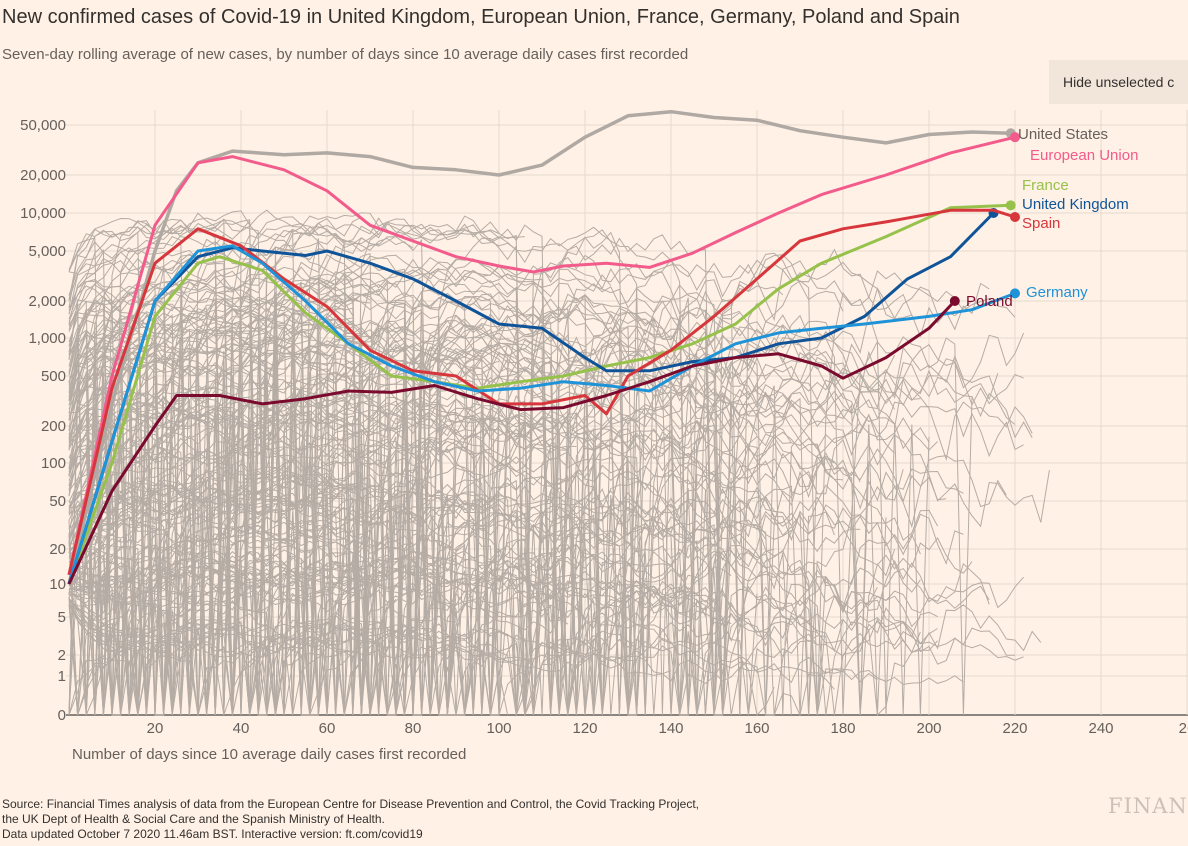  What do you see at coordinates (584, 728) in the screenshot?
I see `x-tick-label: 120` at bounding box center [584, 728].